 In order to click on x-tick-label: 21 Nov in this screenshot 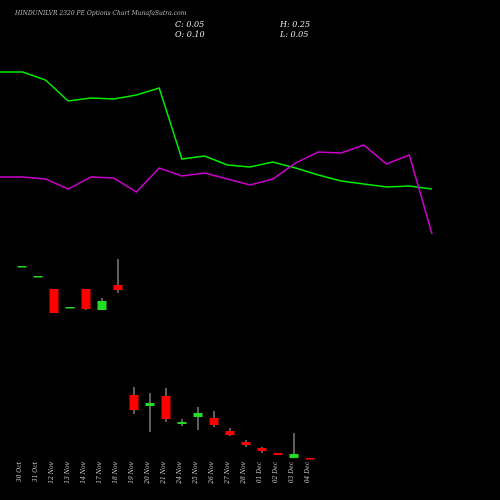, I will do `click(163, 472)`.